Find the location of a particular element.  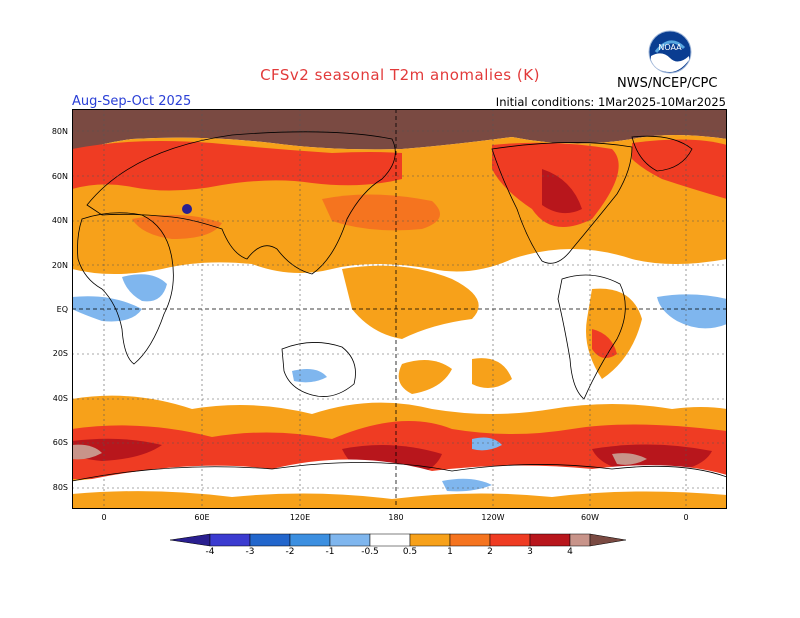

colorbar-label: 1 is located at coordinates (450, 552).